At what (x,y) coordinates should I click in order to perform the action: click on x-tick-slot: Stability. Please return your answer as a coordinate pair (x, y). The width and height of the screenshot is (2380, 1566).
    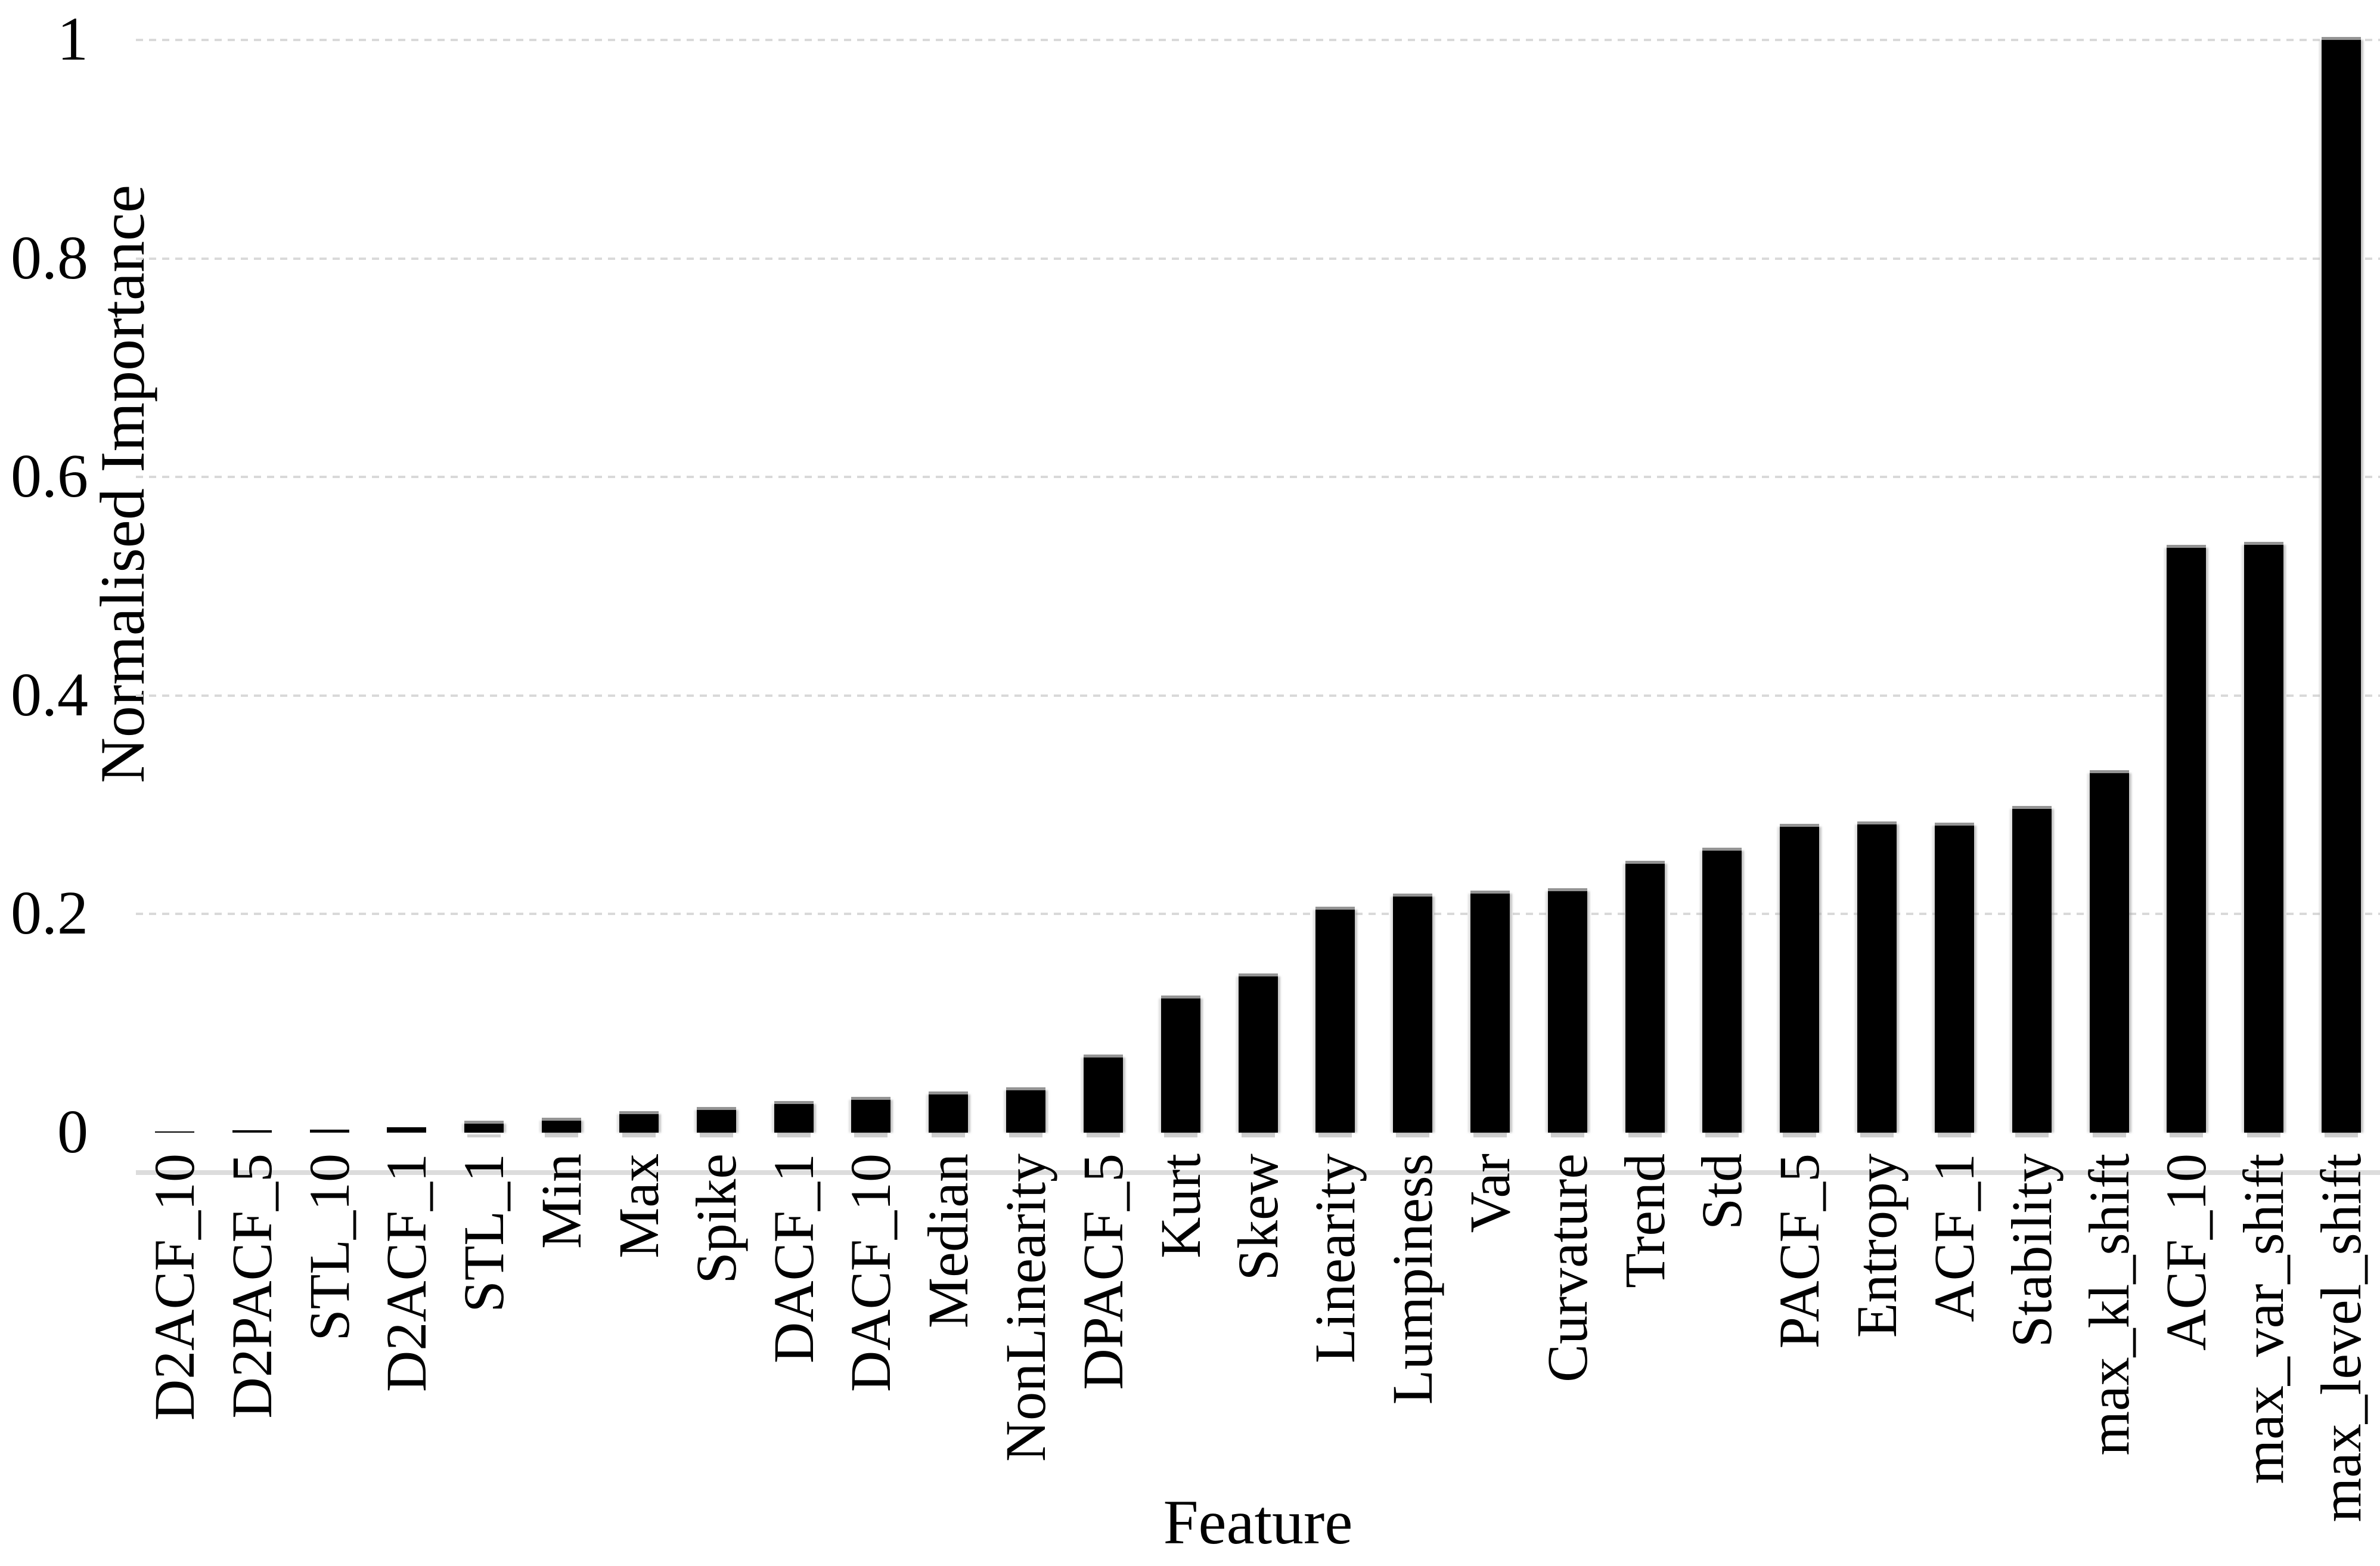
    Looking at the image, I should click on (2032, 1250).